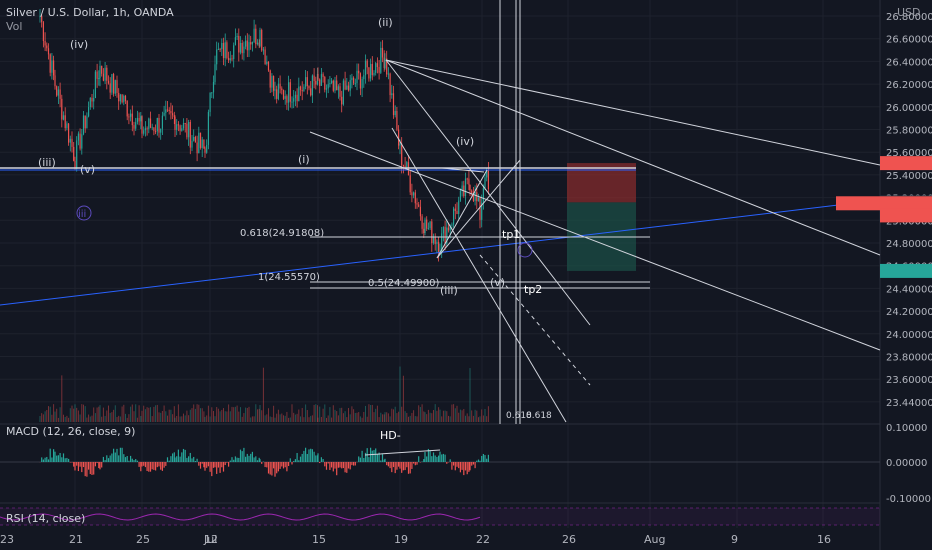 The image size is (932, 550). Describe the element at coordinates (404, 283) in the screenshot. I see `fib-label: 0.5(24.49900)` at that location.